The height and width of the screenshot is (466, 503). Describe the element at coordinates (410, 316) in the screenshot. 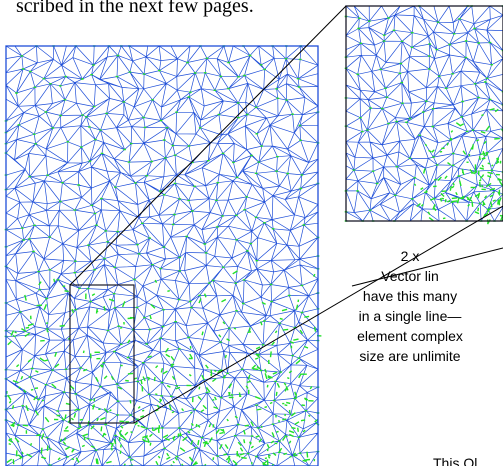

I see `caption-line: in a single line—` at that location.